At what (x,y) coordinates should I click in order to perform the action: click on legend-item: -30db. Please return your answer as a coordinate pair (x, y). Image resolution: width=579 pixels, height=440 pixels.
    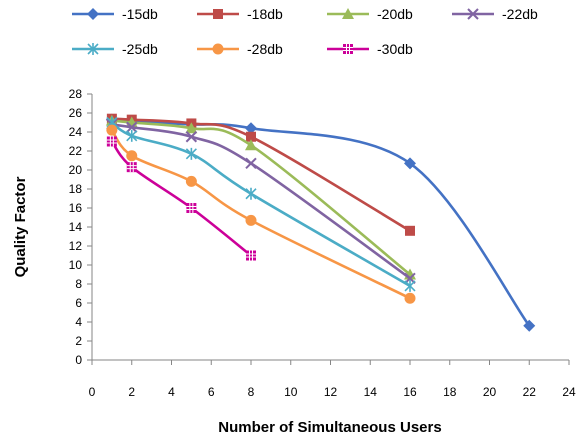
    Looking at the image, I should click on (370, 49).